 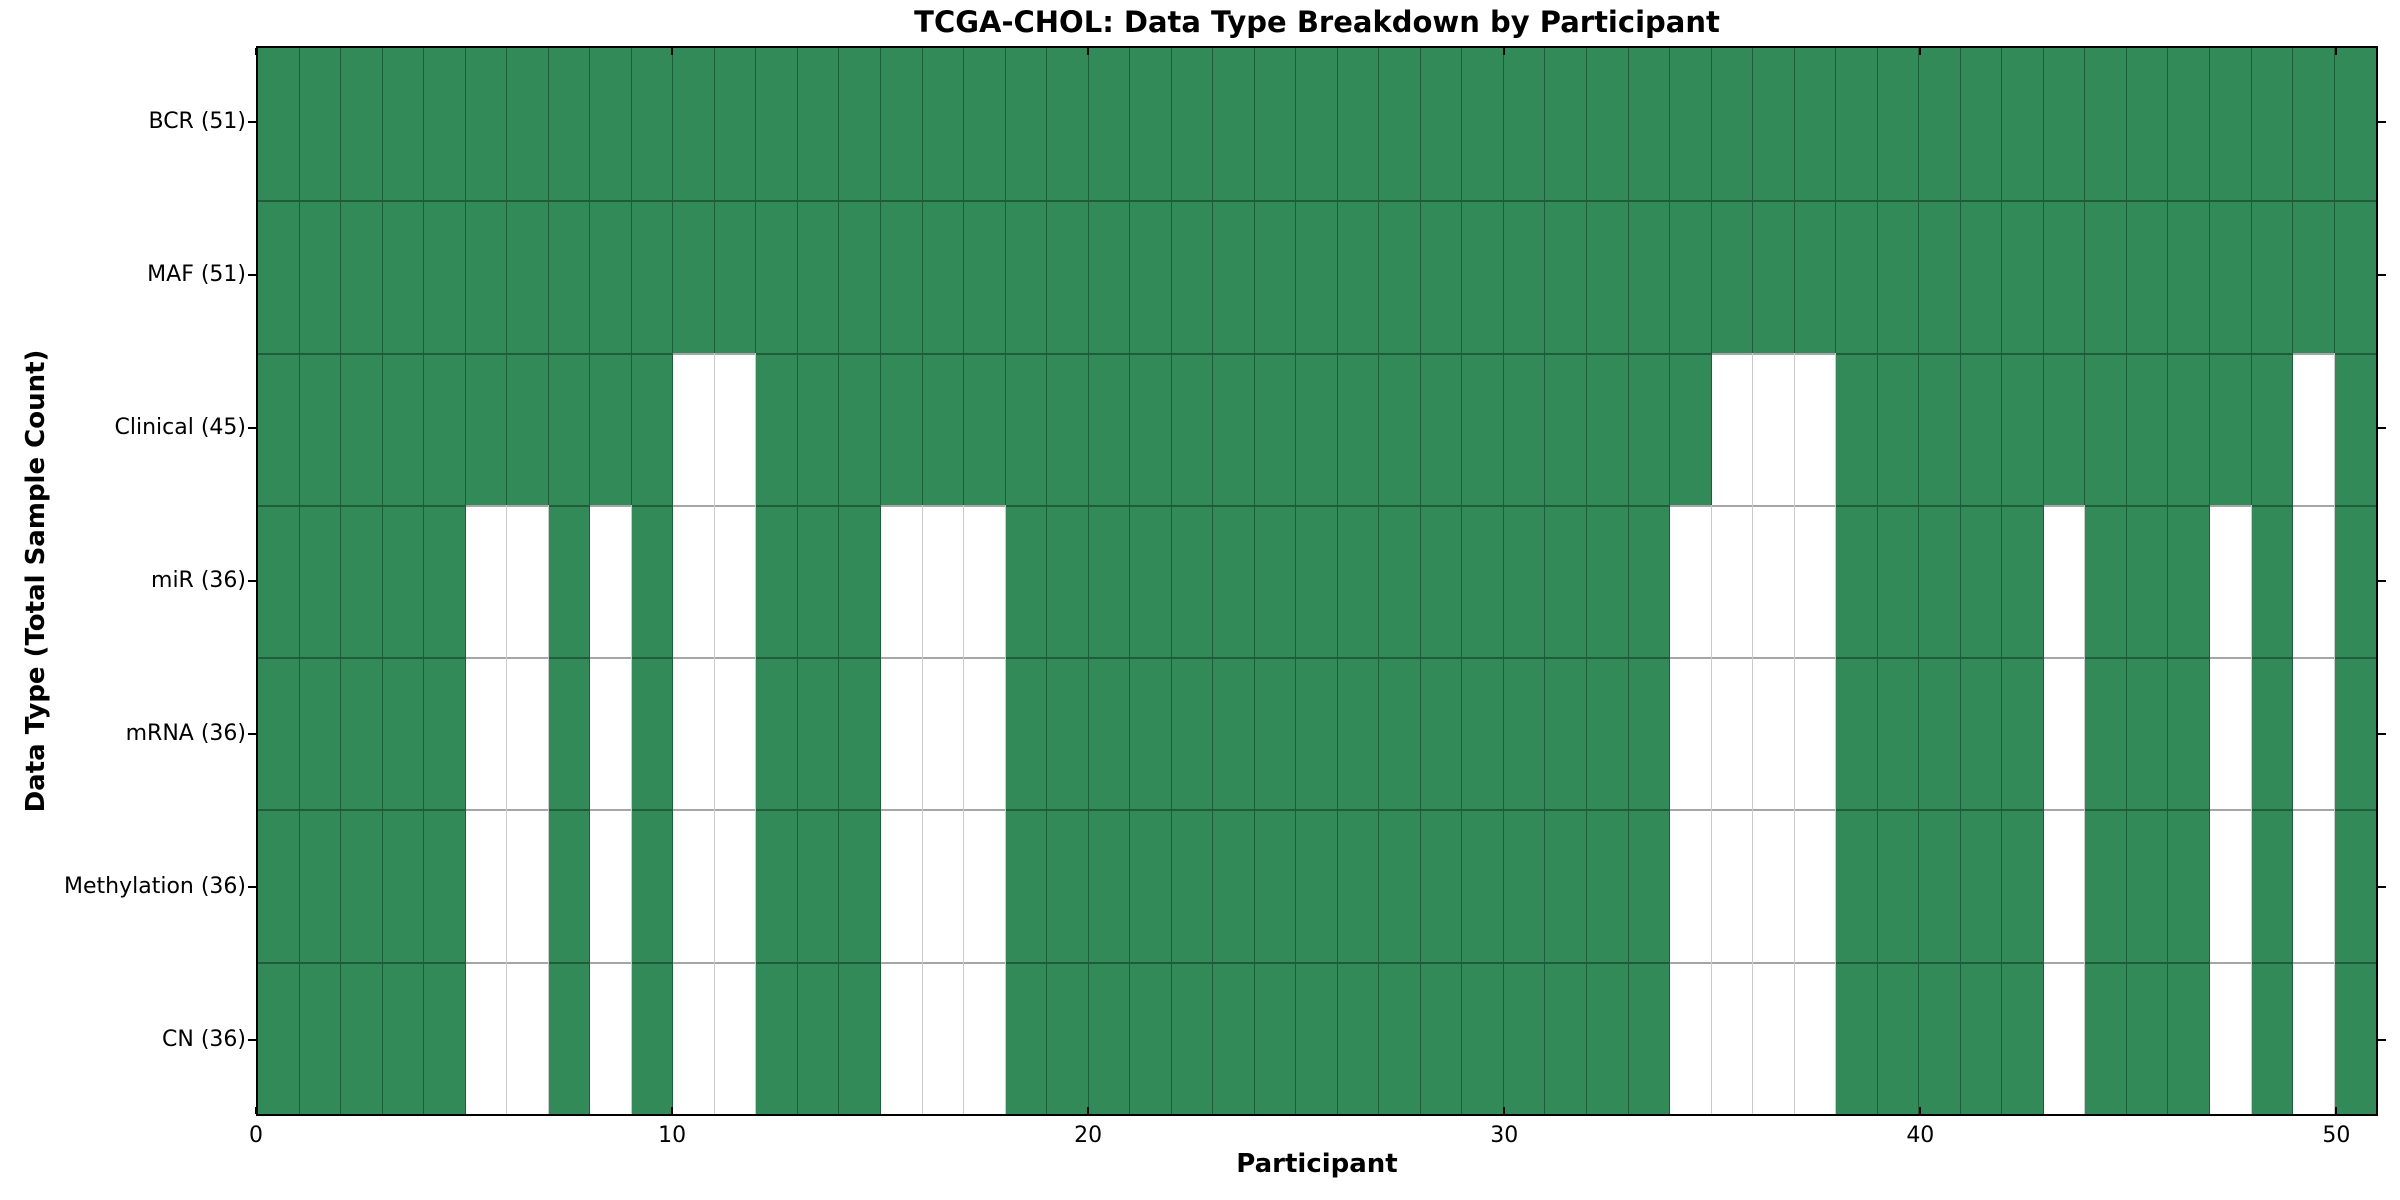 I want to click on x-tick-label: 10, so click(x=672, y=1135).